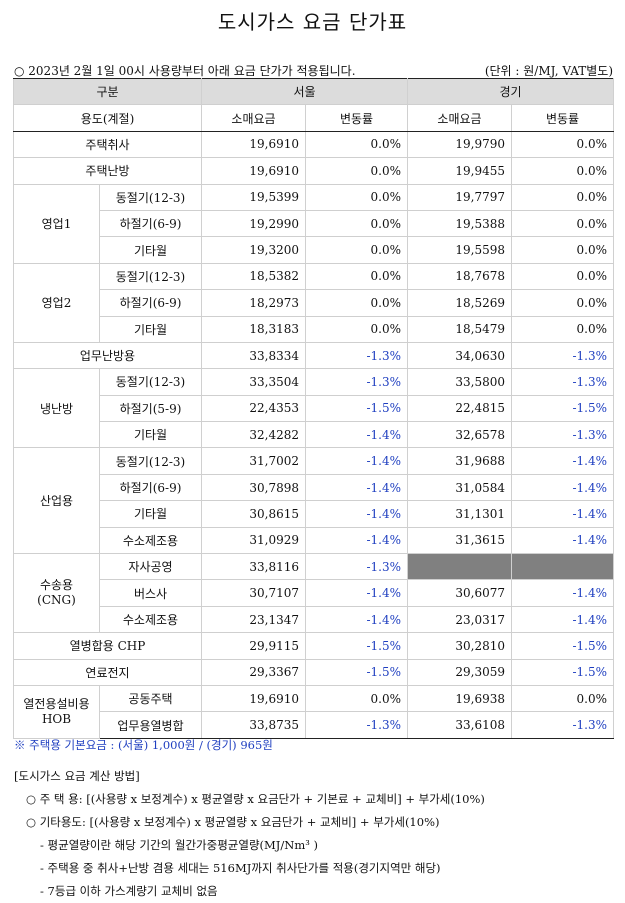 The image size is (625, 903). Describe the element at coordinates (253, 487) in the screenshot. I see `seoul-price: 30,7898` at that location.